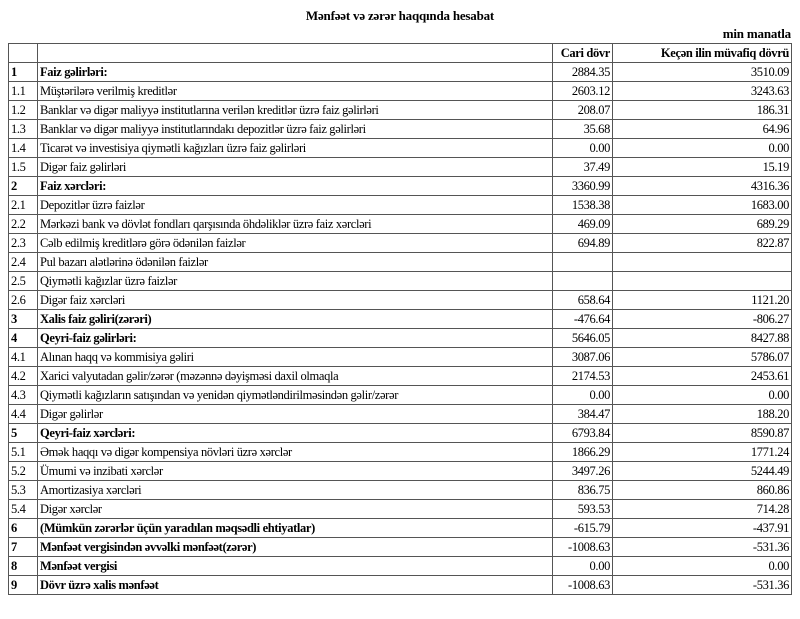 The image size is (800, 619). Describe the element at coordinates (582, 509) in the screenshot. I see `current-period-value: 593.53` at that location.